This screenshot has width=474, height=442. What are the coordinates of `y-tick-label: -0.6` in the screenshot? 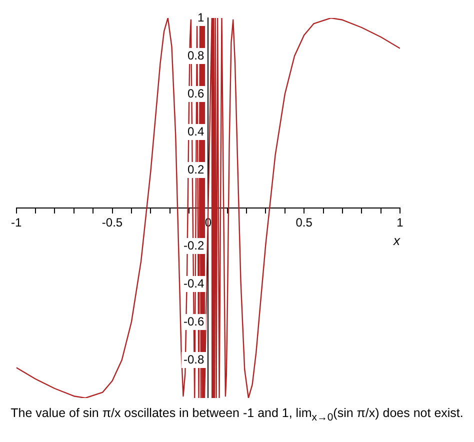 It's located at (193, 321).